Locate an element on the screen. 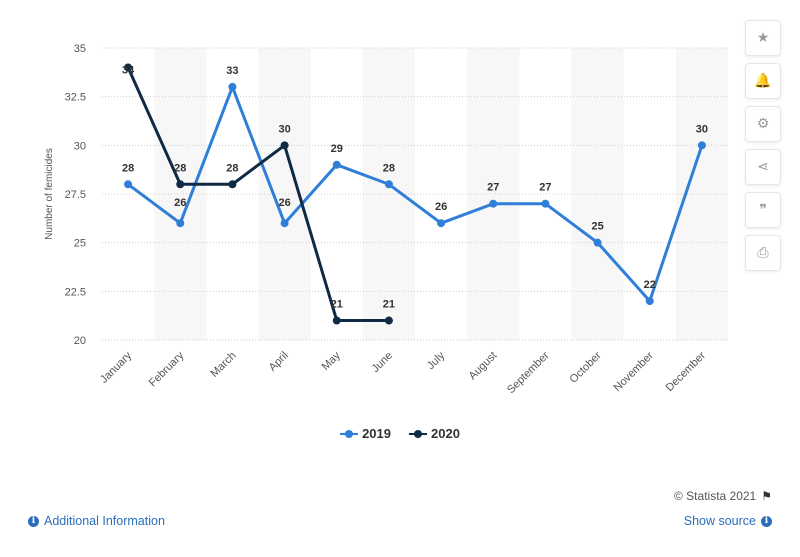 This screenshot has height=557, width=800. data-label-2019: 25 is located at coordinates (597, 227).